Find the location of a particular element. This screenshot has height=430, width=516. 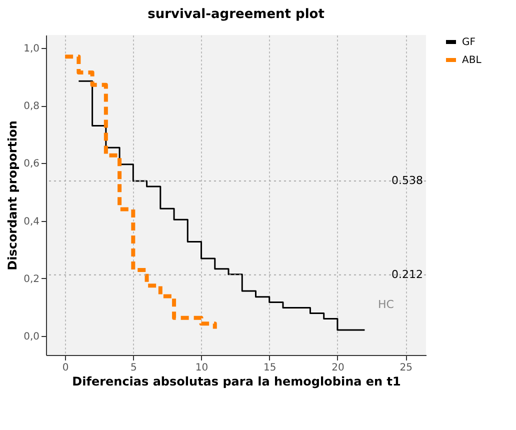

y-tick-label: 1,0 is located at coordinates (32, 48).